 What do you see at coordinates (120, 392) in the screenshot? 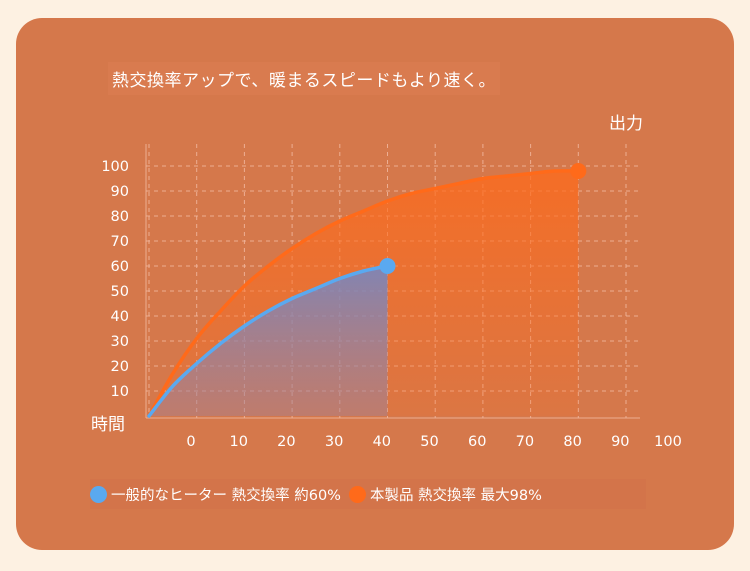
I see `y-tick-label-10: 10` at bounding box center [120, 392].